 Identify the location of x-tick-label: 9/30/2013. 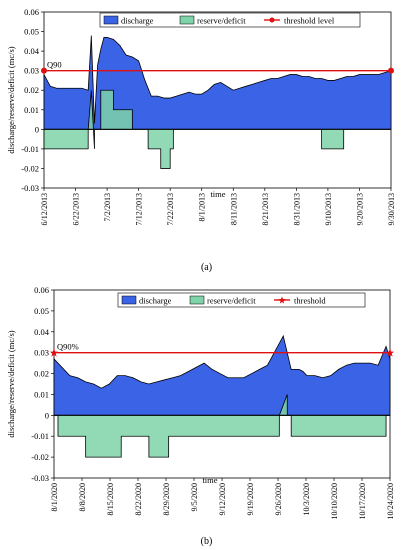
(391, 209).